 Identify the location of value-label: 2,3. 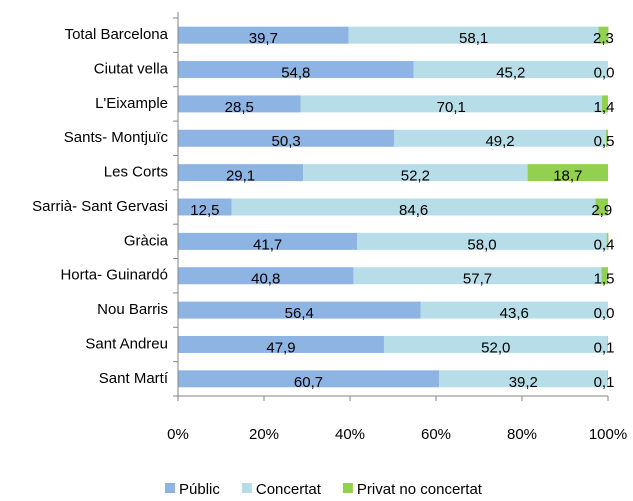
(603, 38).